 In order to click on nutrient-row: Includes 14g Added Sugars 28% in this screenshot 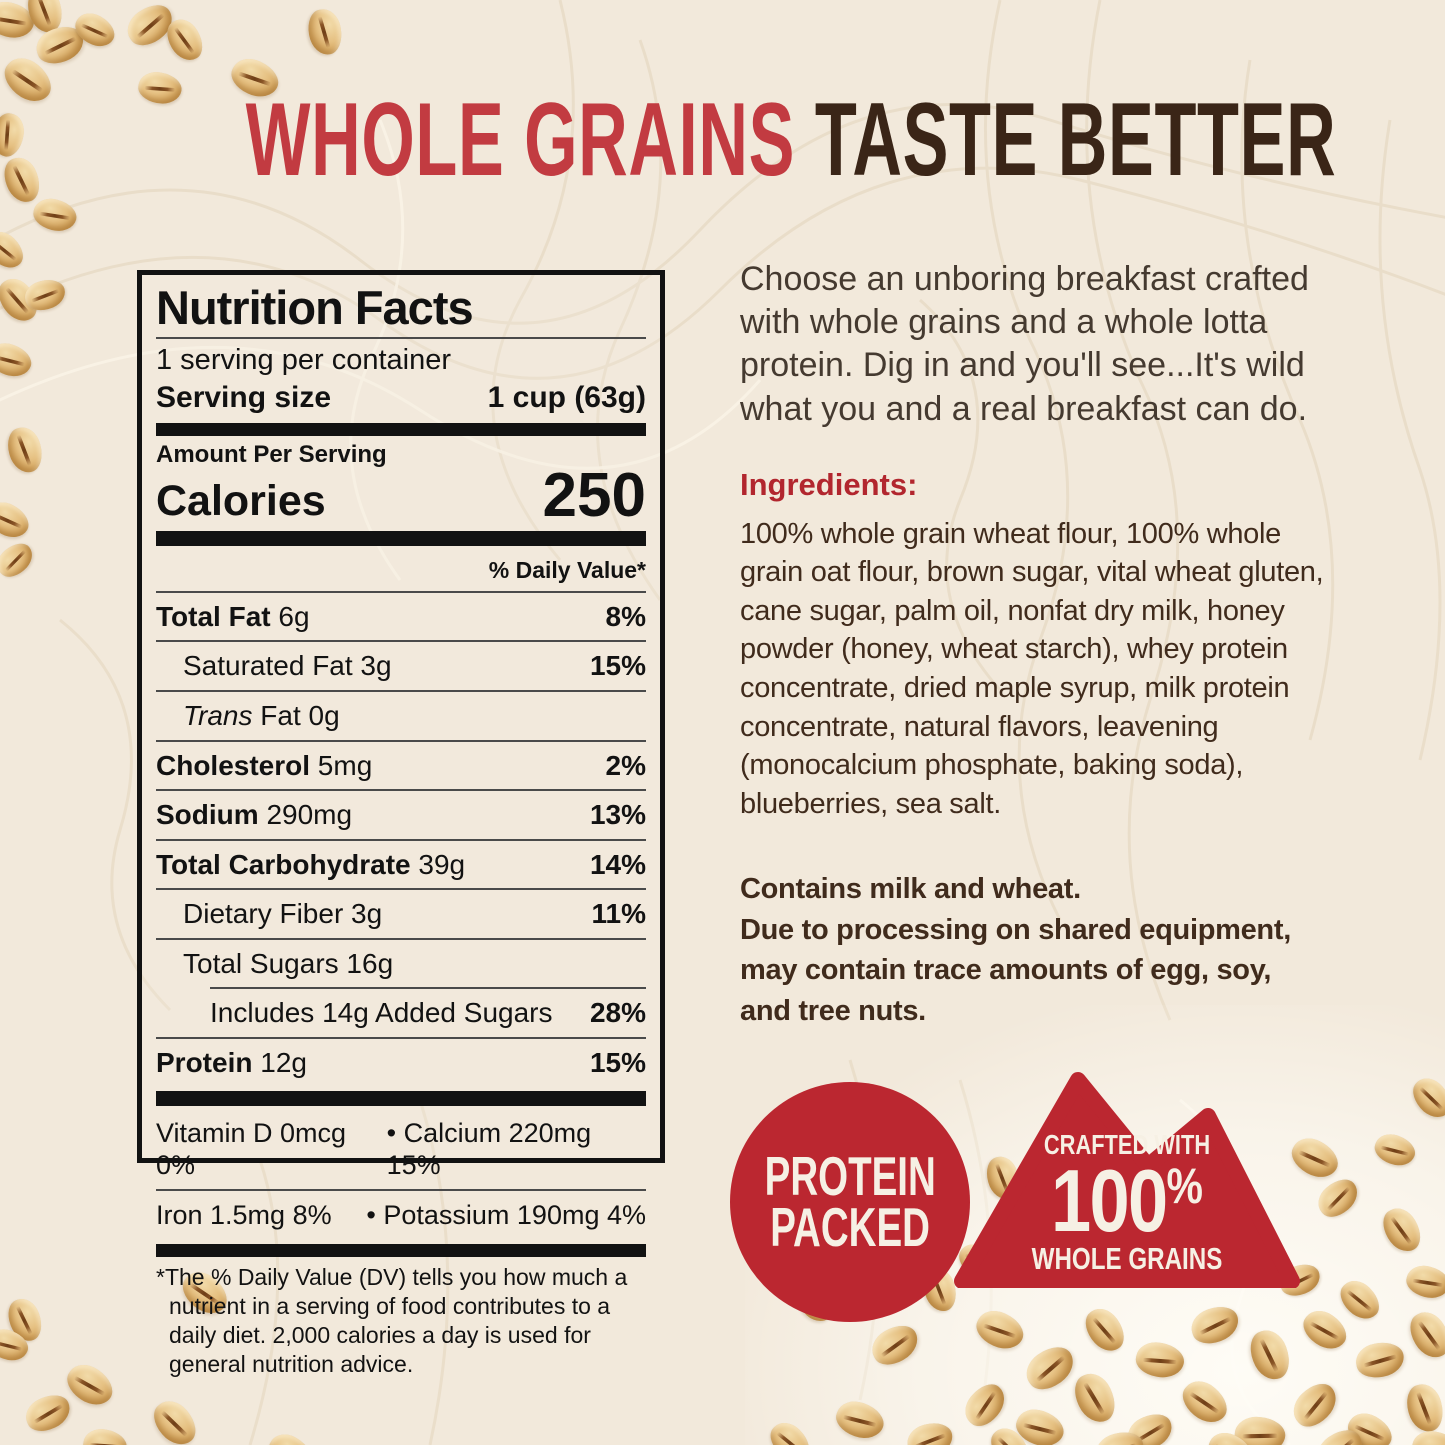, I will do `click(428, 1013)`.